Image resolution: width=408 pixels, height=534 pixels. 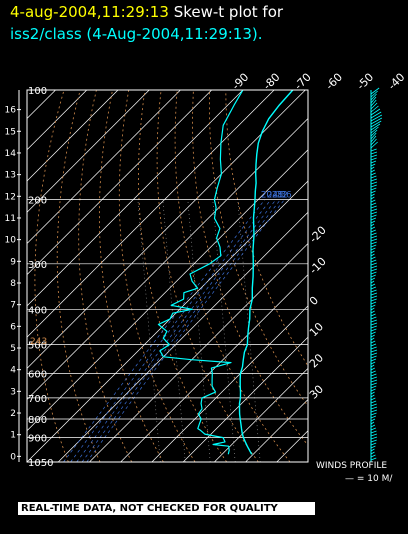 I want to click on height-tick-label: 15, so click(x=10, y=132).